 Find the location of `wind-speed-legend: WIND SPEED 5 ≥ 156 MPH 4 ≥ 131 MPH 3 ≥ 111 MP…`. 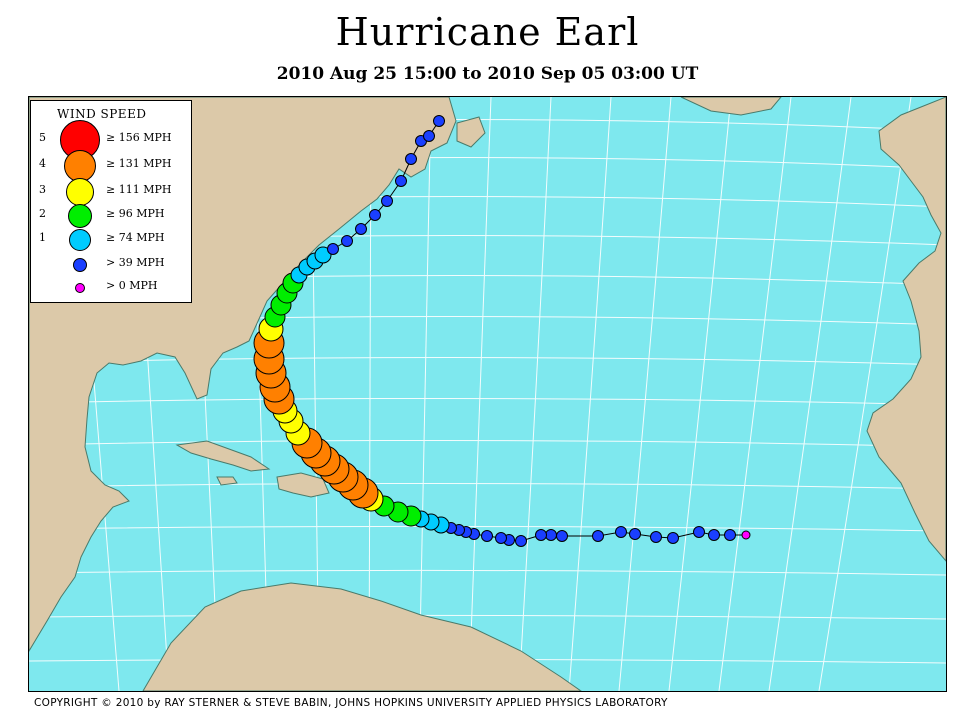

wind-speed-legend: WIND SPEED 5 ≥ 156 MPH 4 ≥ 131 MPH 3 ≥ 111 MP… is located at coordinates (111, 201).